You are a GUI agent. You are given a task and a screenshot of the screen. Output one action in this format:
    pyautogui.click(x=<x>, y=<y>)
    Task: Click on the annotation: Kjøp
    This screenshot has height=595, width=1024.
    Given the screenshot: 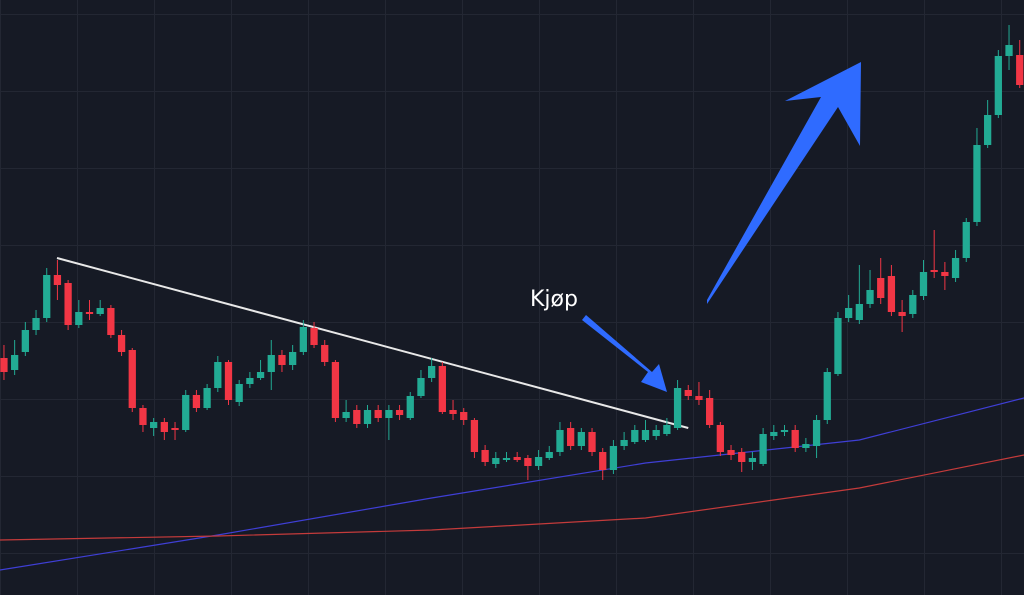 What is the action you would take?
    pyautogui.click(x=554, y=299)
    